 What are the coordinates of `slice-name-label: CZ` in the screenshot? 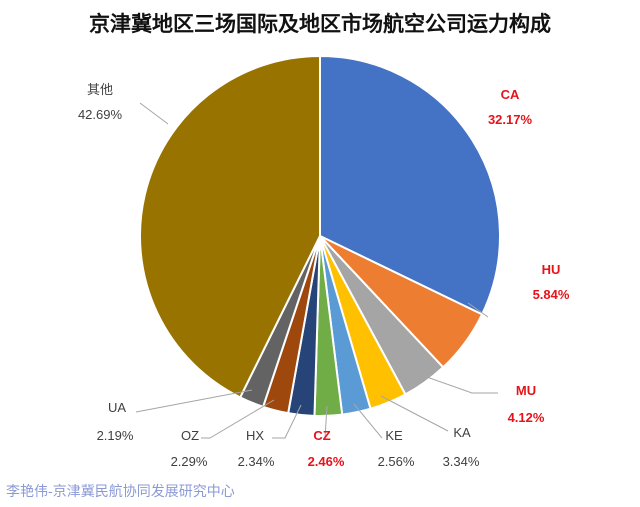 It's located at (321, 435).